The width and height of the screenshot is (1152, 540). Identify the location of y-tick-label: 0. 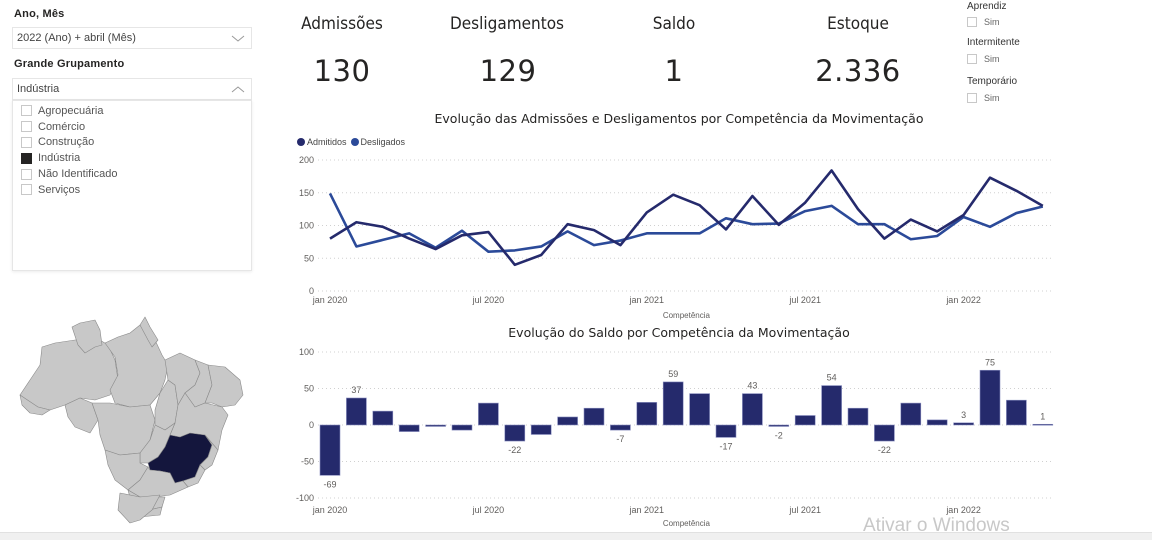
(311, 425).